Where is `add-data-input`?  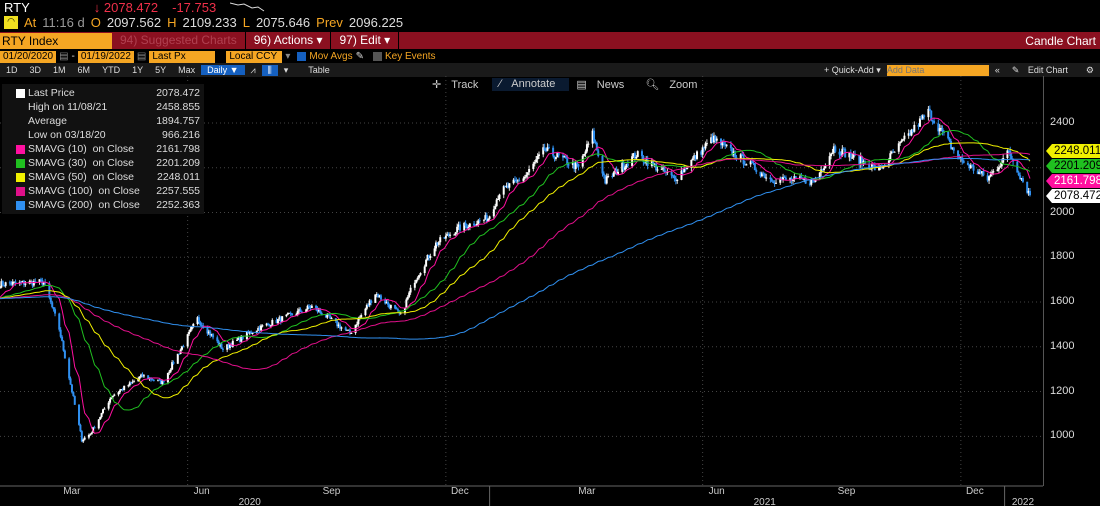
add-data-input is located at coordinates (937, 70).